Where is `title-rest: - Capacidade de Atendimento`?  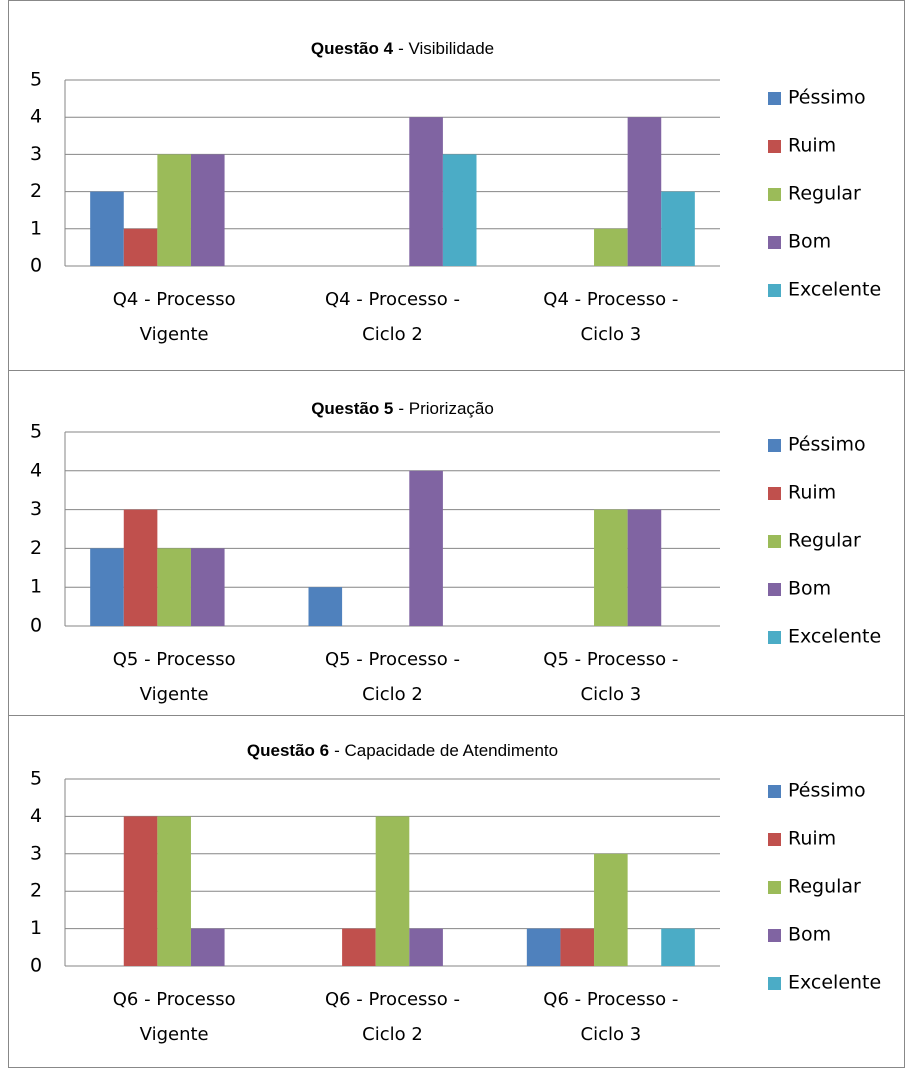 title-rest: - Capacidade de Atendimento is located at coordinates (446, 750).